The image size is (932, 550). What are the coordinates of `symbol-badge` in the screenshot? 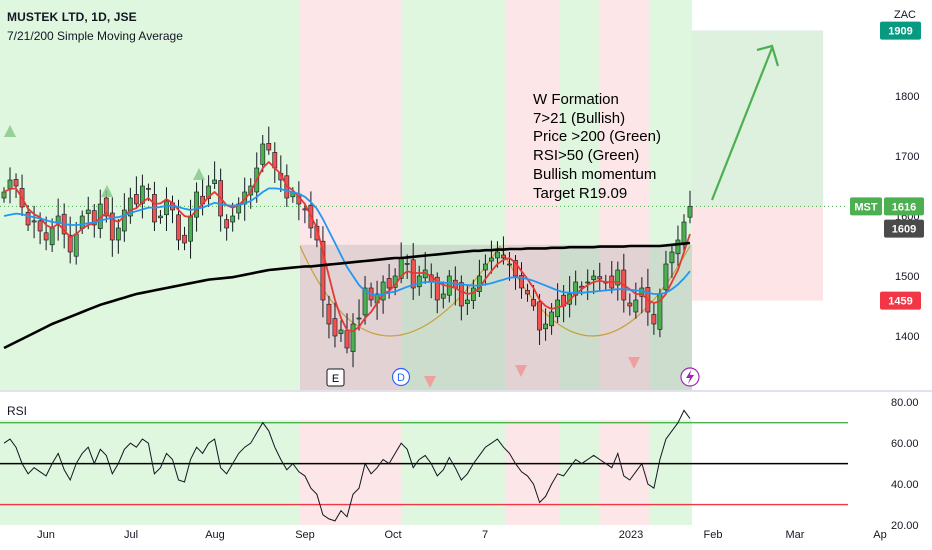 It's located at (866, 206).